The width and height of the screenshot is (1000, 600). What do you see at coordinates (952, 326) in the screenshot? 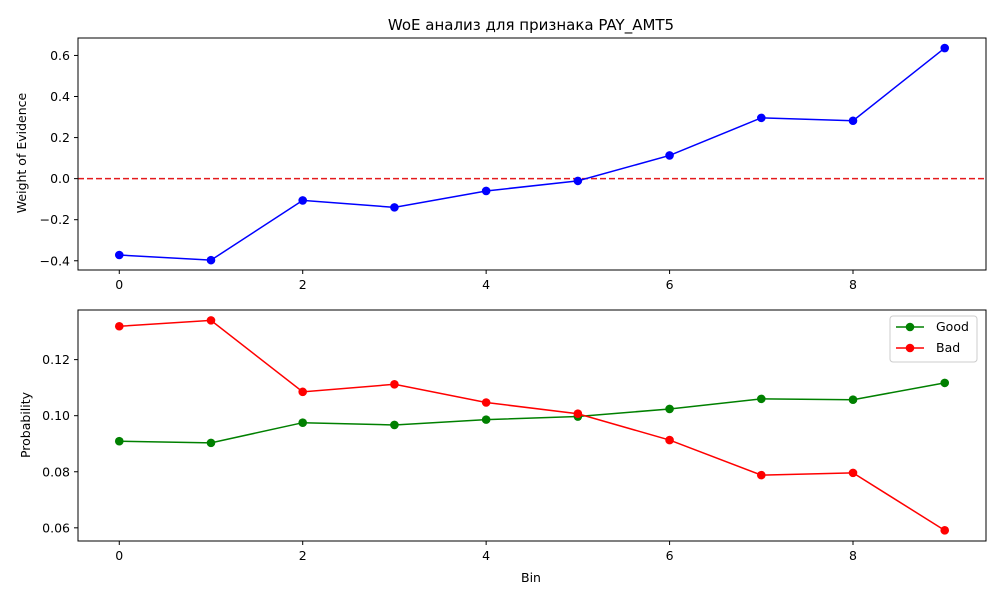
I see `legend-good-label: Good` at bounding box center [952, 326].